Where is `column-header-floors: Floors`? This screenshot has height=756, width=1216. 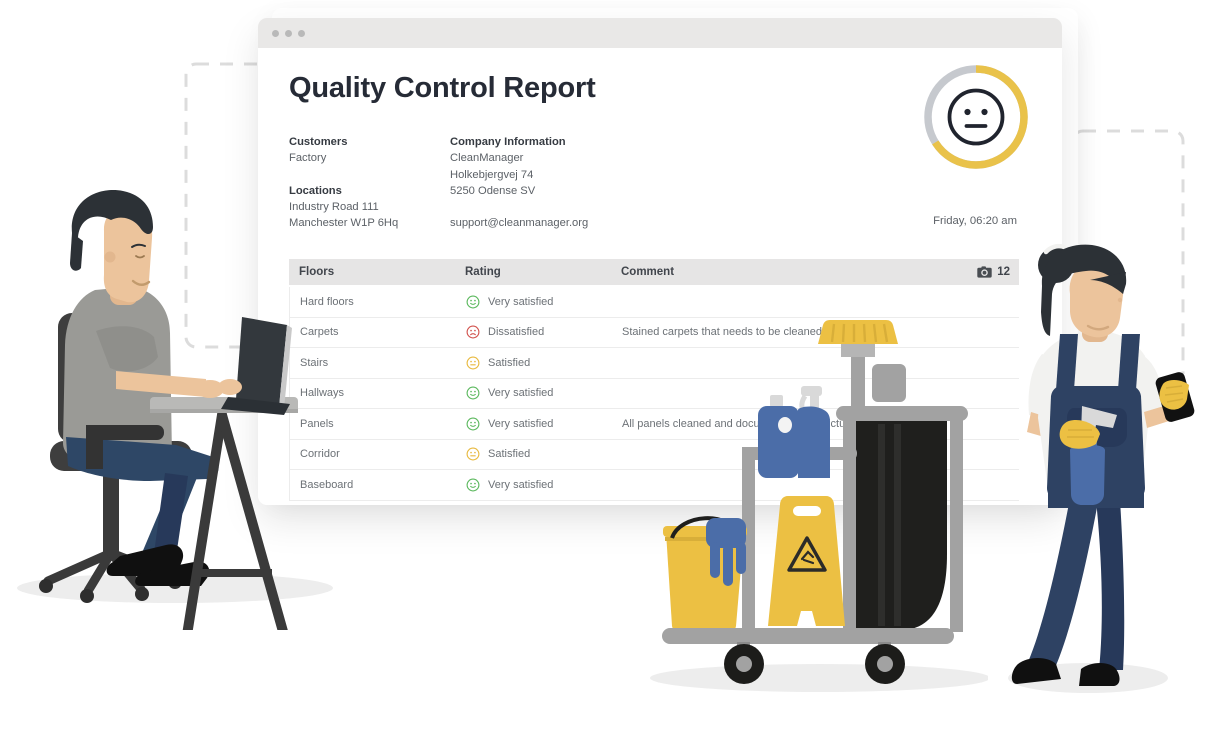
column-header-floors: Floors is located at coordinates (317, 272).